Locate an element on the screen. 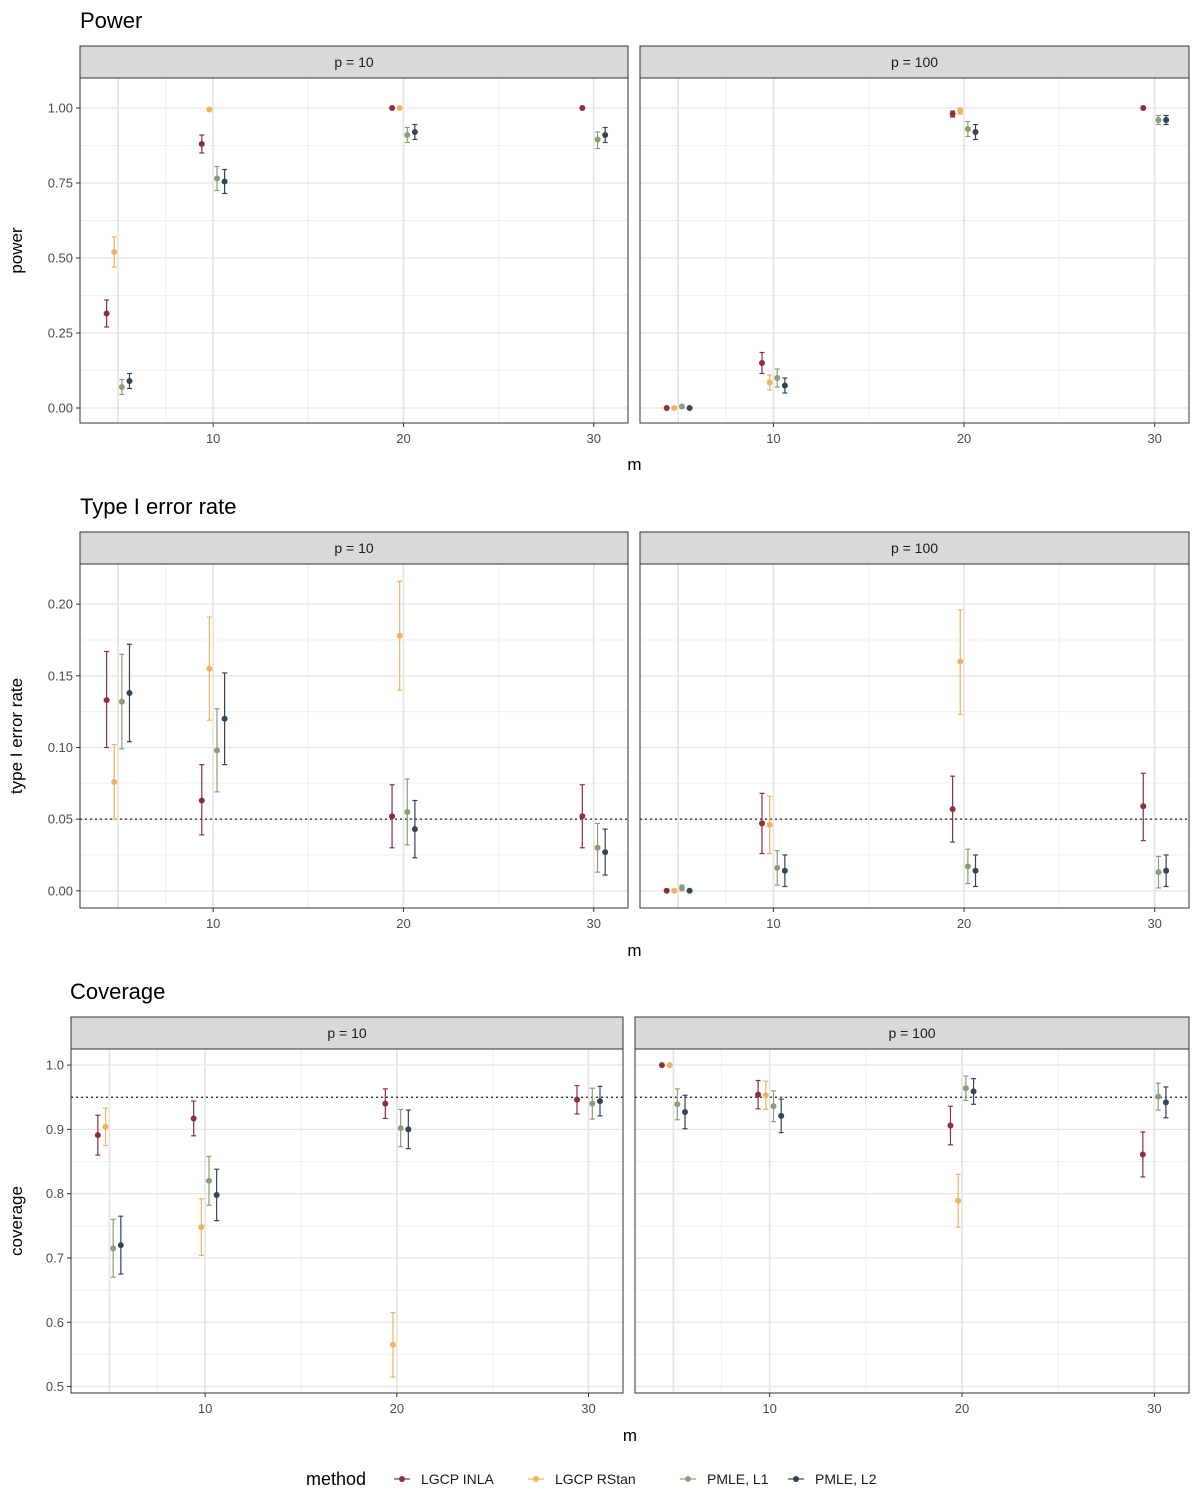 The width and height of the screenshot is (1200, 1500). y-axis-label: coverage is located at coordinates (16, 1221).